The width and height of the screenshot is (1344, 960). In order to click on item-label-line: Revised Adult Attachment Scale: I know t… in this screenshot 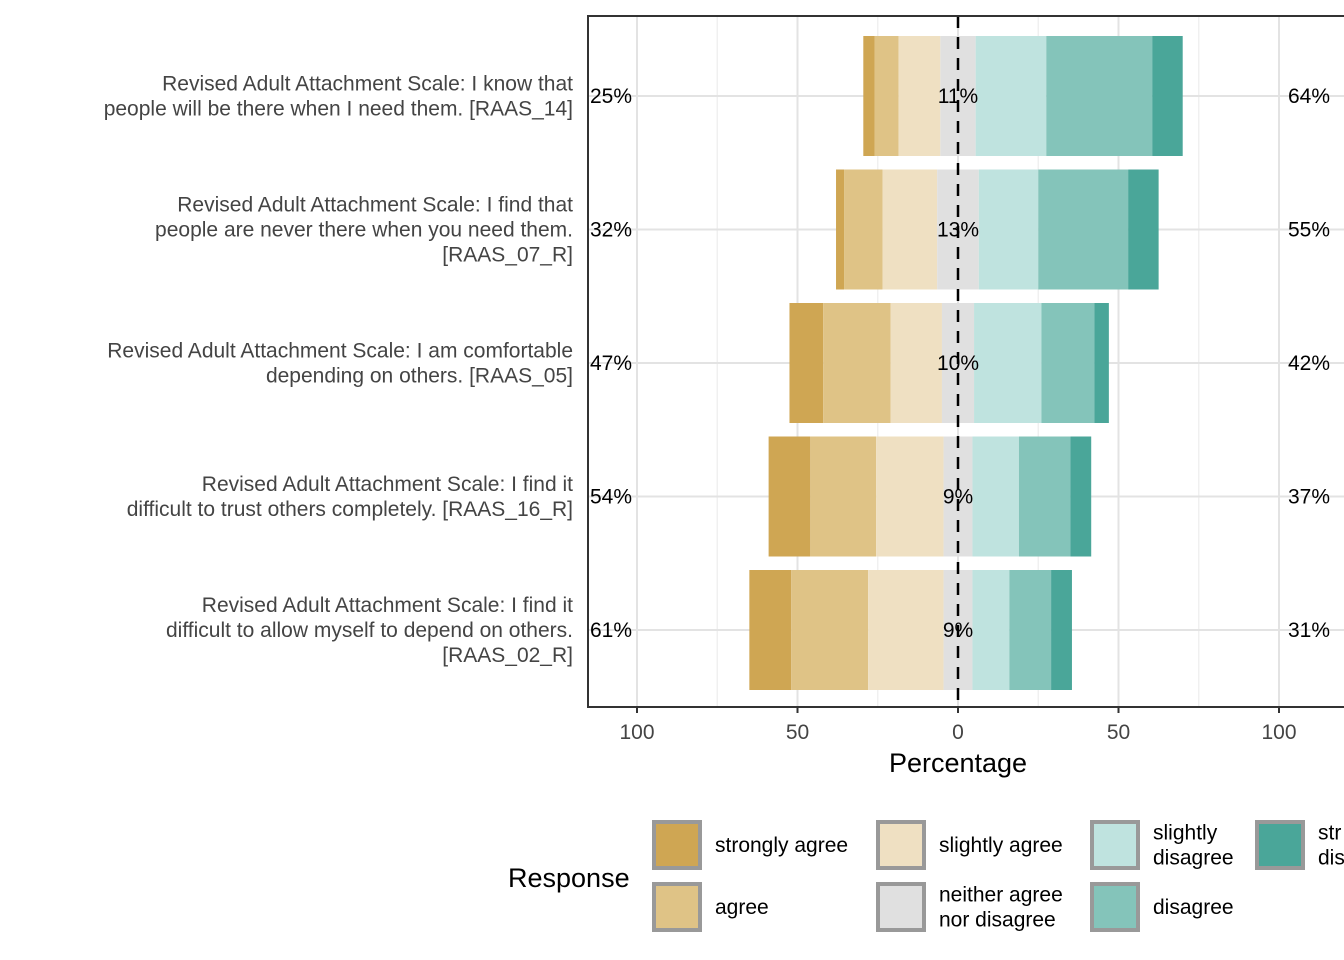, I will do `click(367, 84)`.